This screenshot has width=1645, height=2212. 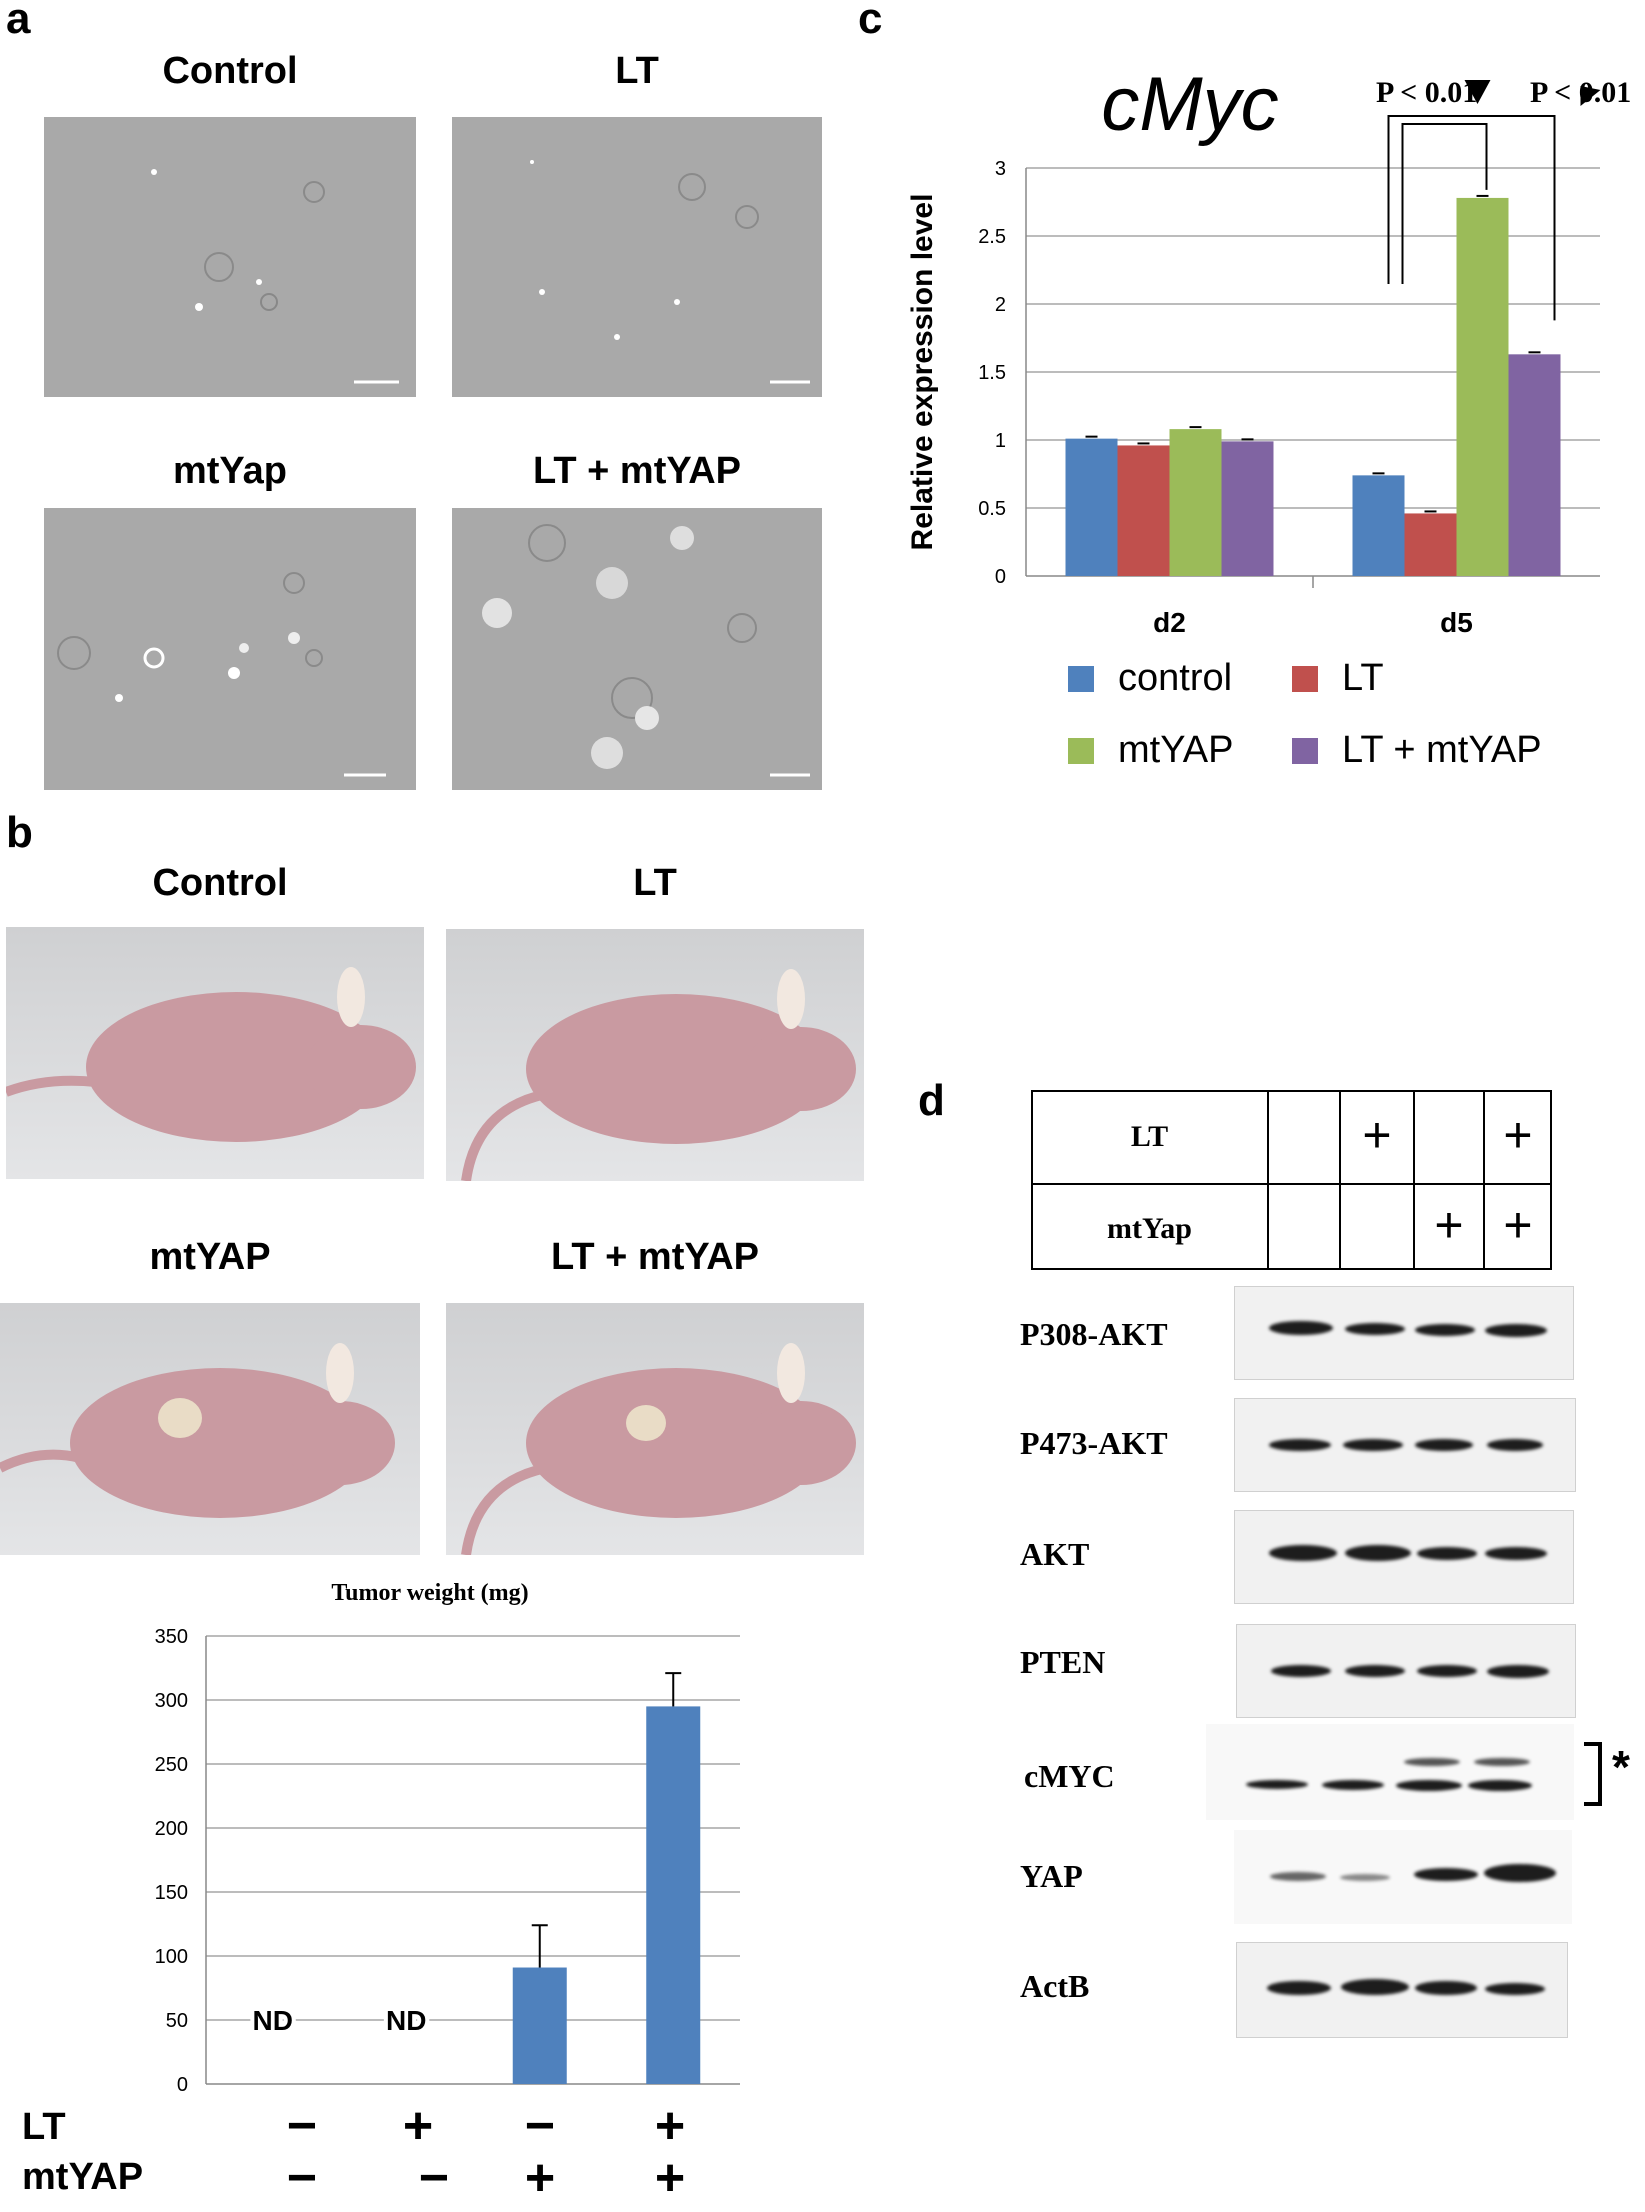 I want to click on table-cell-mtyap-3: +, so click(x=1449, y=1225).